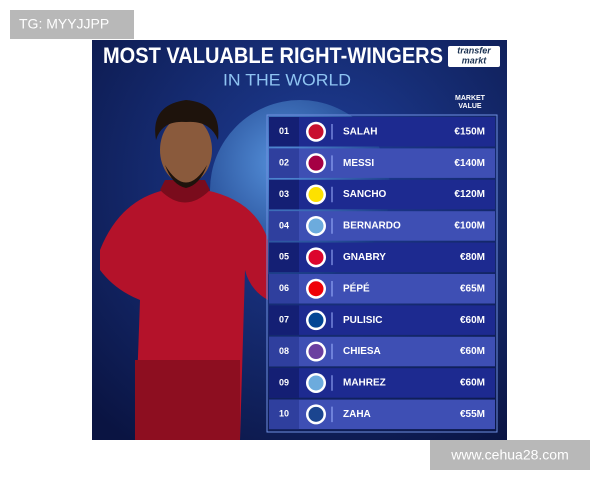 The image size is (600, 480). What do you see at coordinates (273, 55) in the screenshot?
I see `title: MOST VALUABLE RIGHT-WINGERS` at bounding box center [273, 55].